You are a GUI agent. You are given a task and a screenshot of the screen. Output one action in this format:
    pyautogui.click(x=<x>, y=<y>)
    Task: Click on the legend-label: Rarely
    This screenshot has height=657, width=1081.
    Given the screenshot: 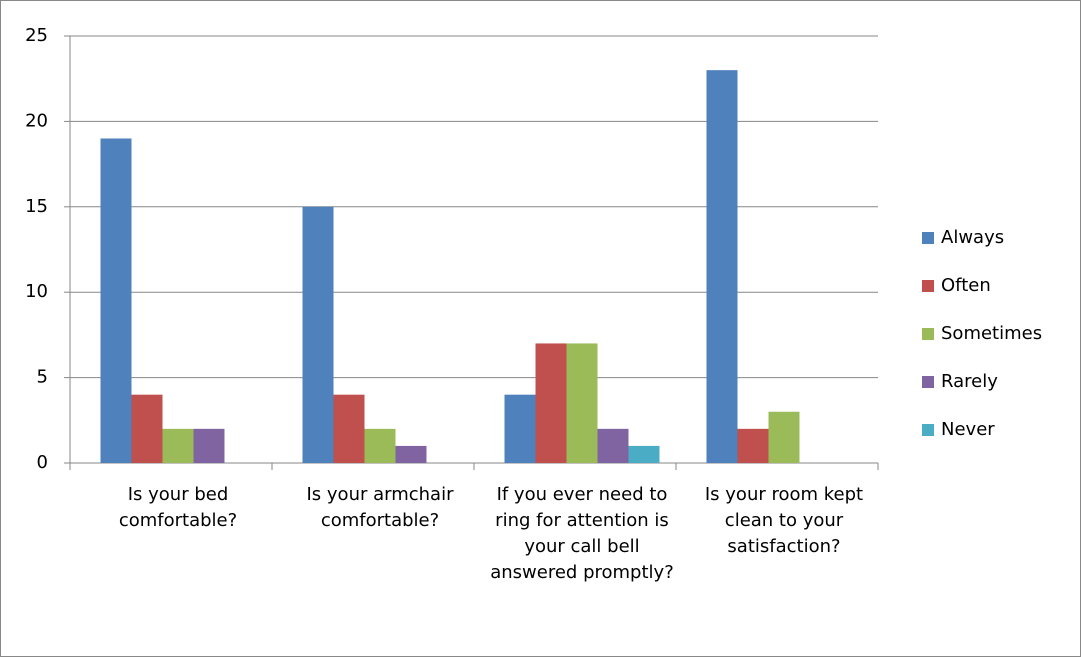 What is the action you would take?
    pyautogui.click(x=969, y=381)
    